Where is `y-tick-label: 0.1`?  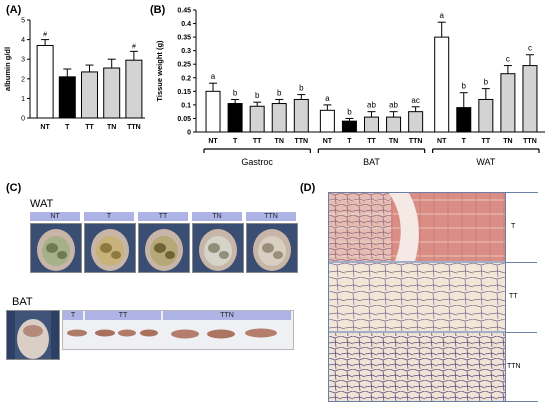
y-tick-label: 0.1 is located at coordinates (186, 105).